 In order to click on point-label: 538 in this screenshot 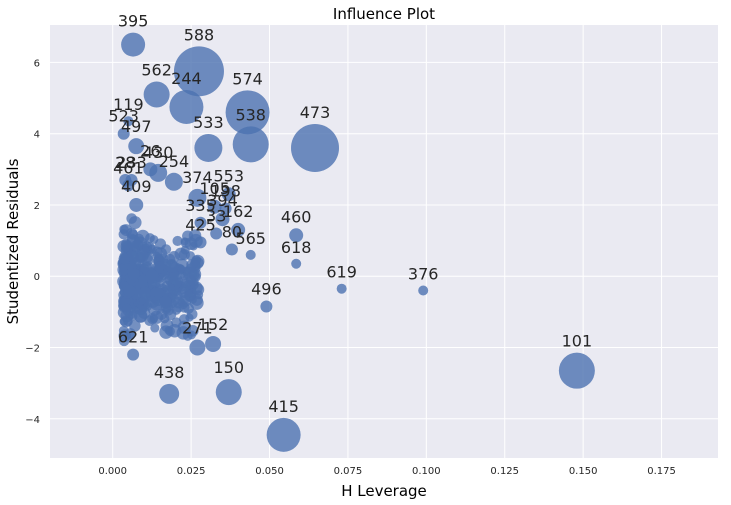, I will do `click(250, 114)`.